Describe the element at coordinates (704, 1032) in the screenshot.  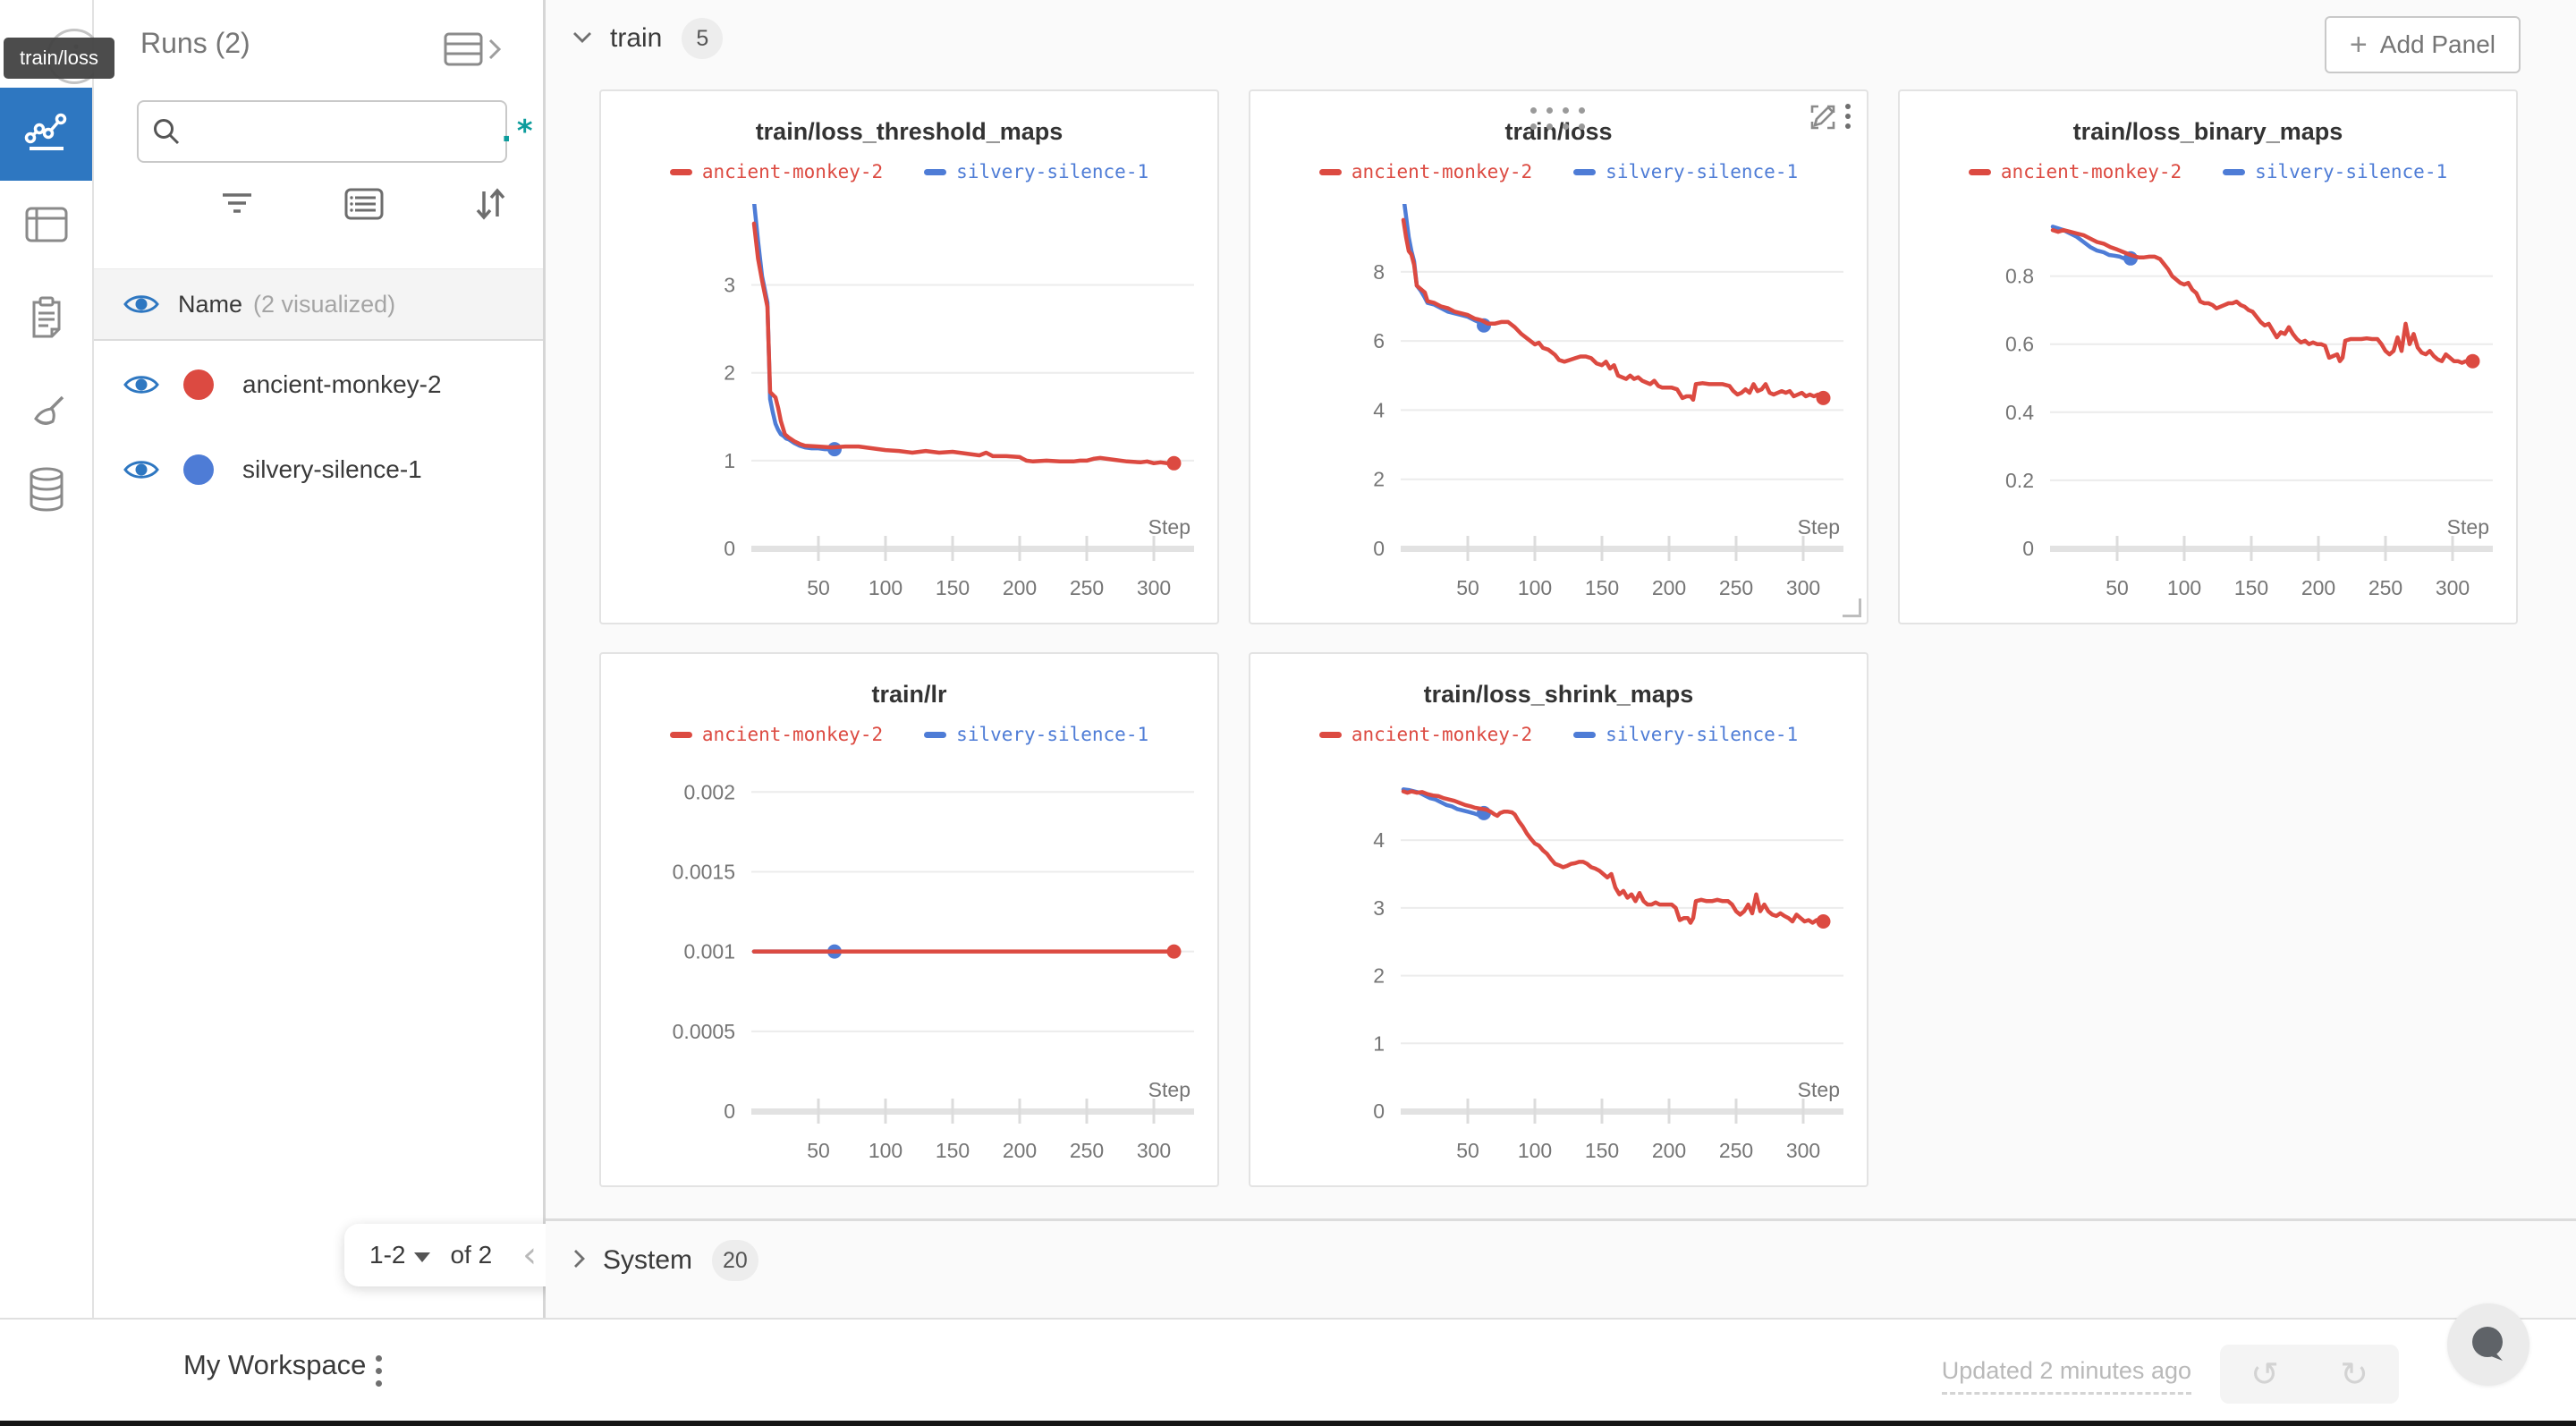
I see `svg-text: 0.0005` at that location.